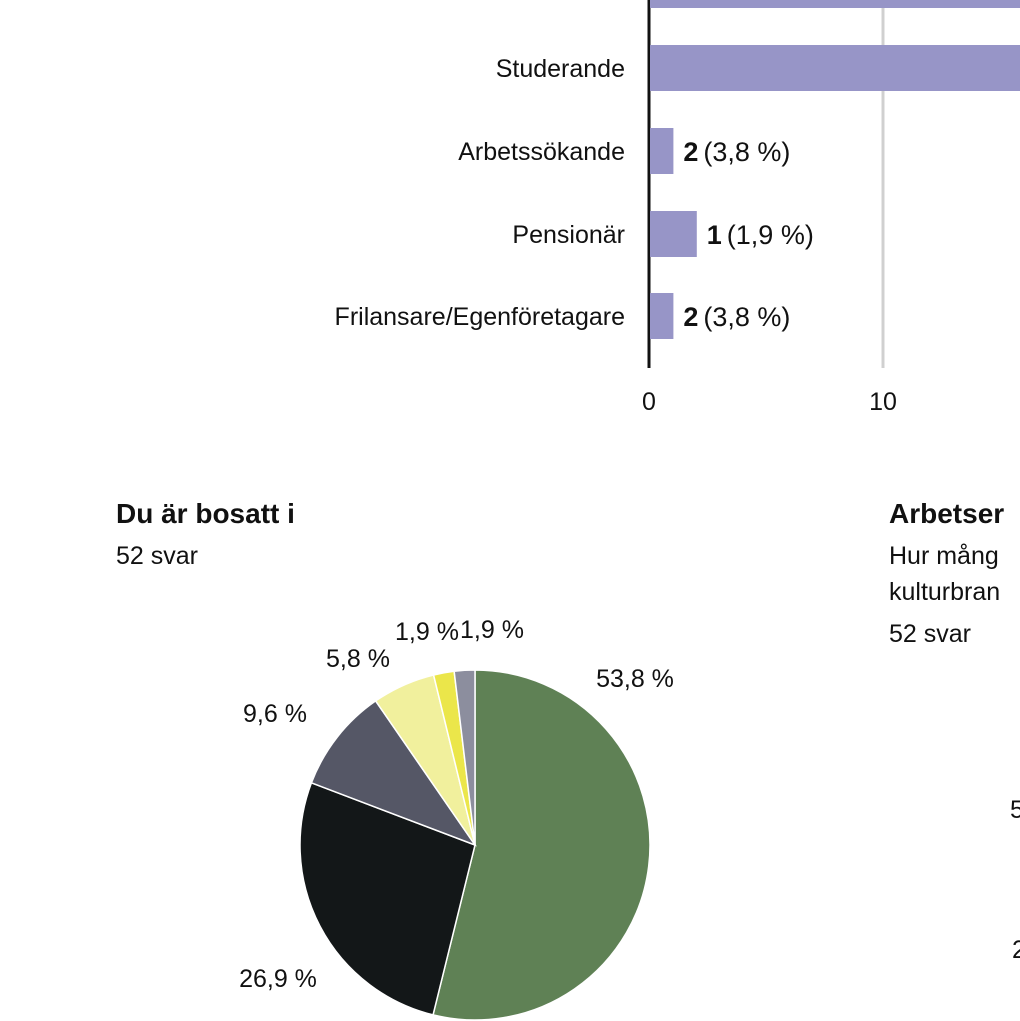 The height and width of the screenshot is (1021, 1020). What do you see at coordinates (568, 235) in the screenshot?
I see `category-label: Pensionär` at bounding box center [568, 235].